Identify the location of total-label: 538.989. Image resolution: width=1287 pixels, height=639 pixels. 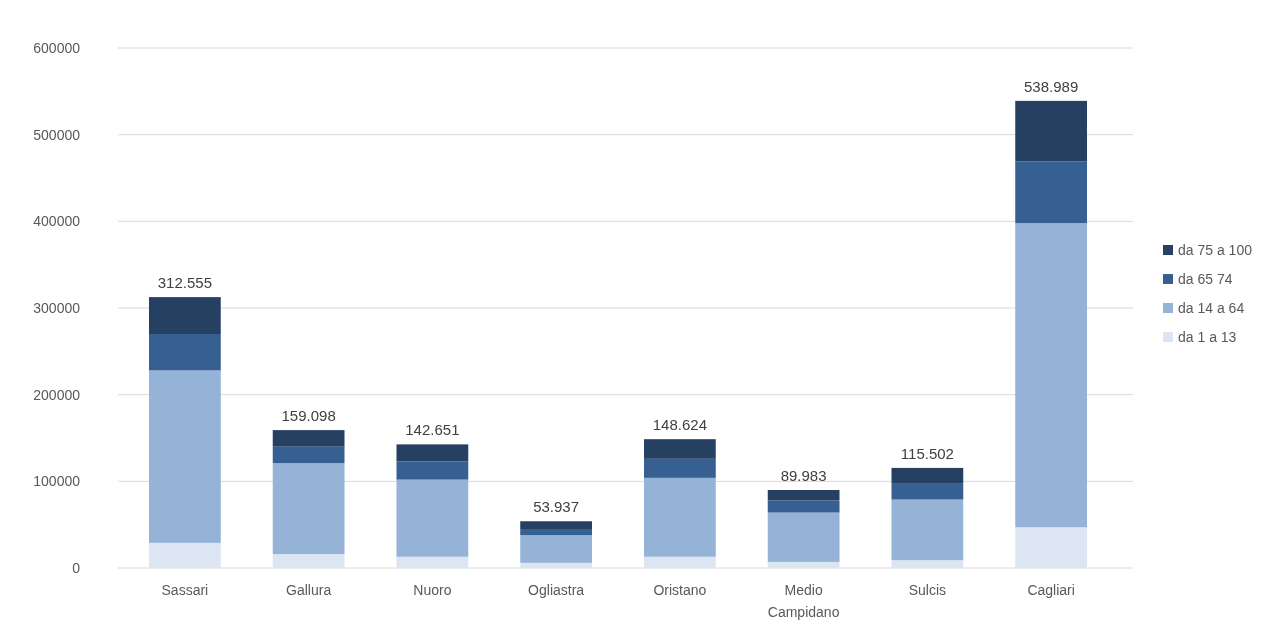
(1051, 86).